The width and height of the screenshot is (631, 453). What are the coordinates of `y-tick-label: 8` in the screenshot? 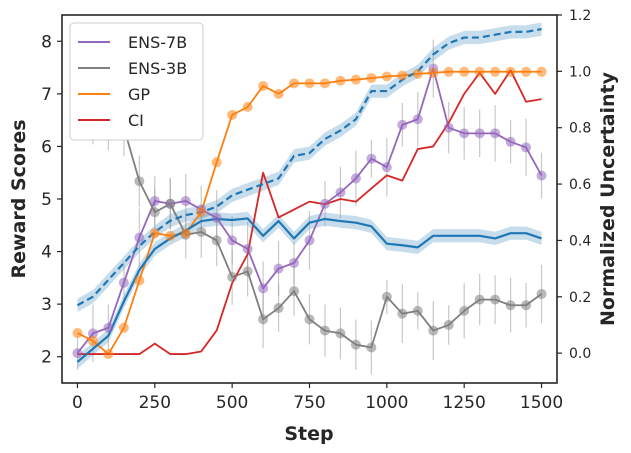 It's located at (46, 42).